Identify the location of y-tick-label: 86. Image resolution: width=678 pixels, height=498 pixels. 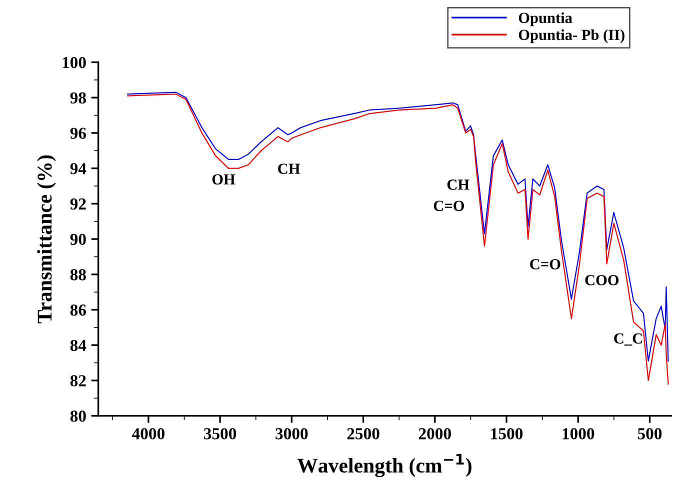
(78, 310).